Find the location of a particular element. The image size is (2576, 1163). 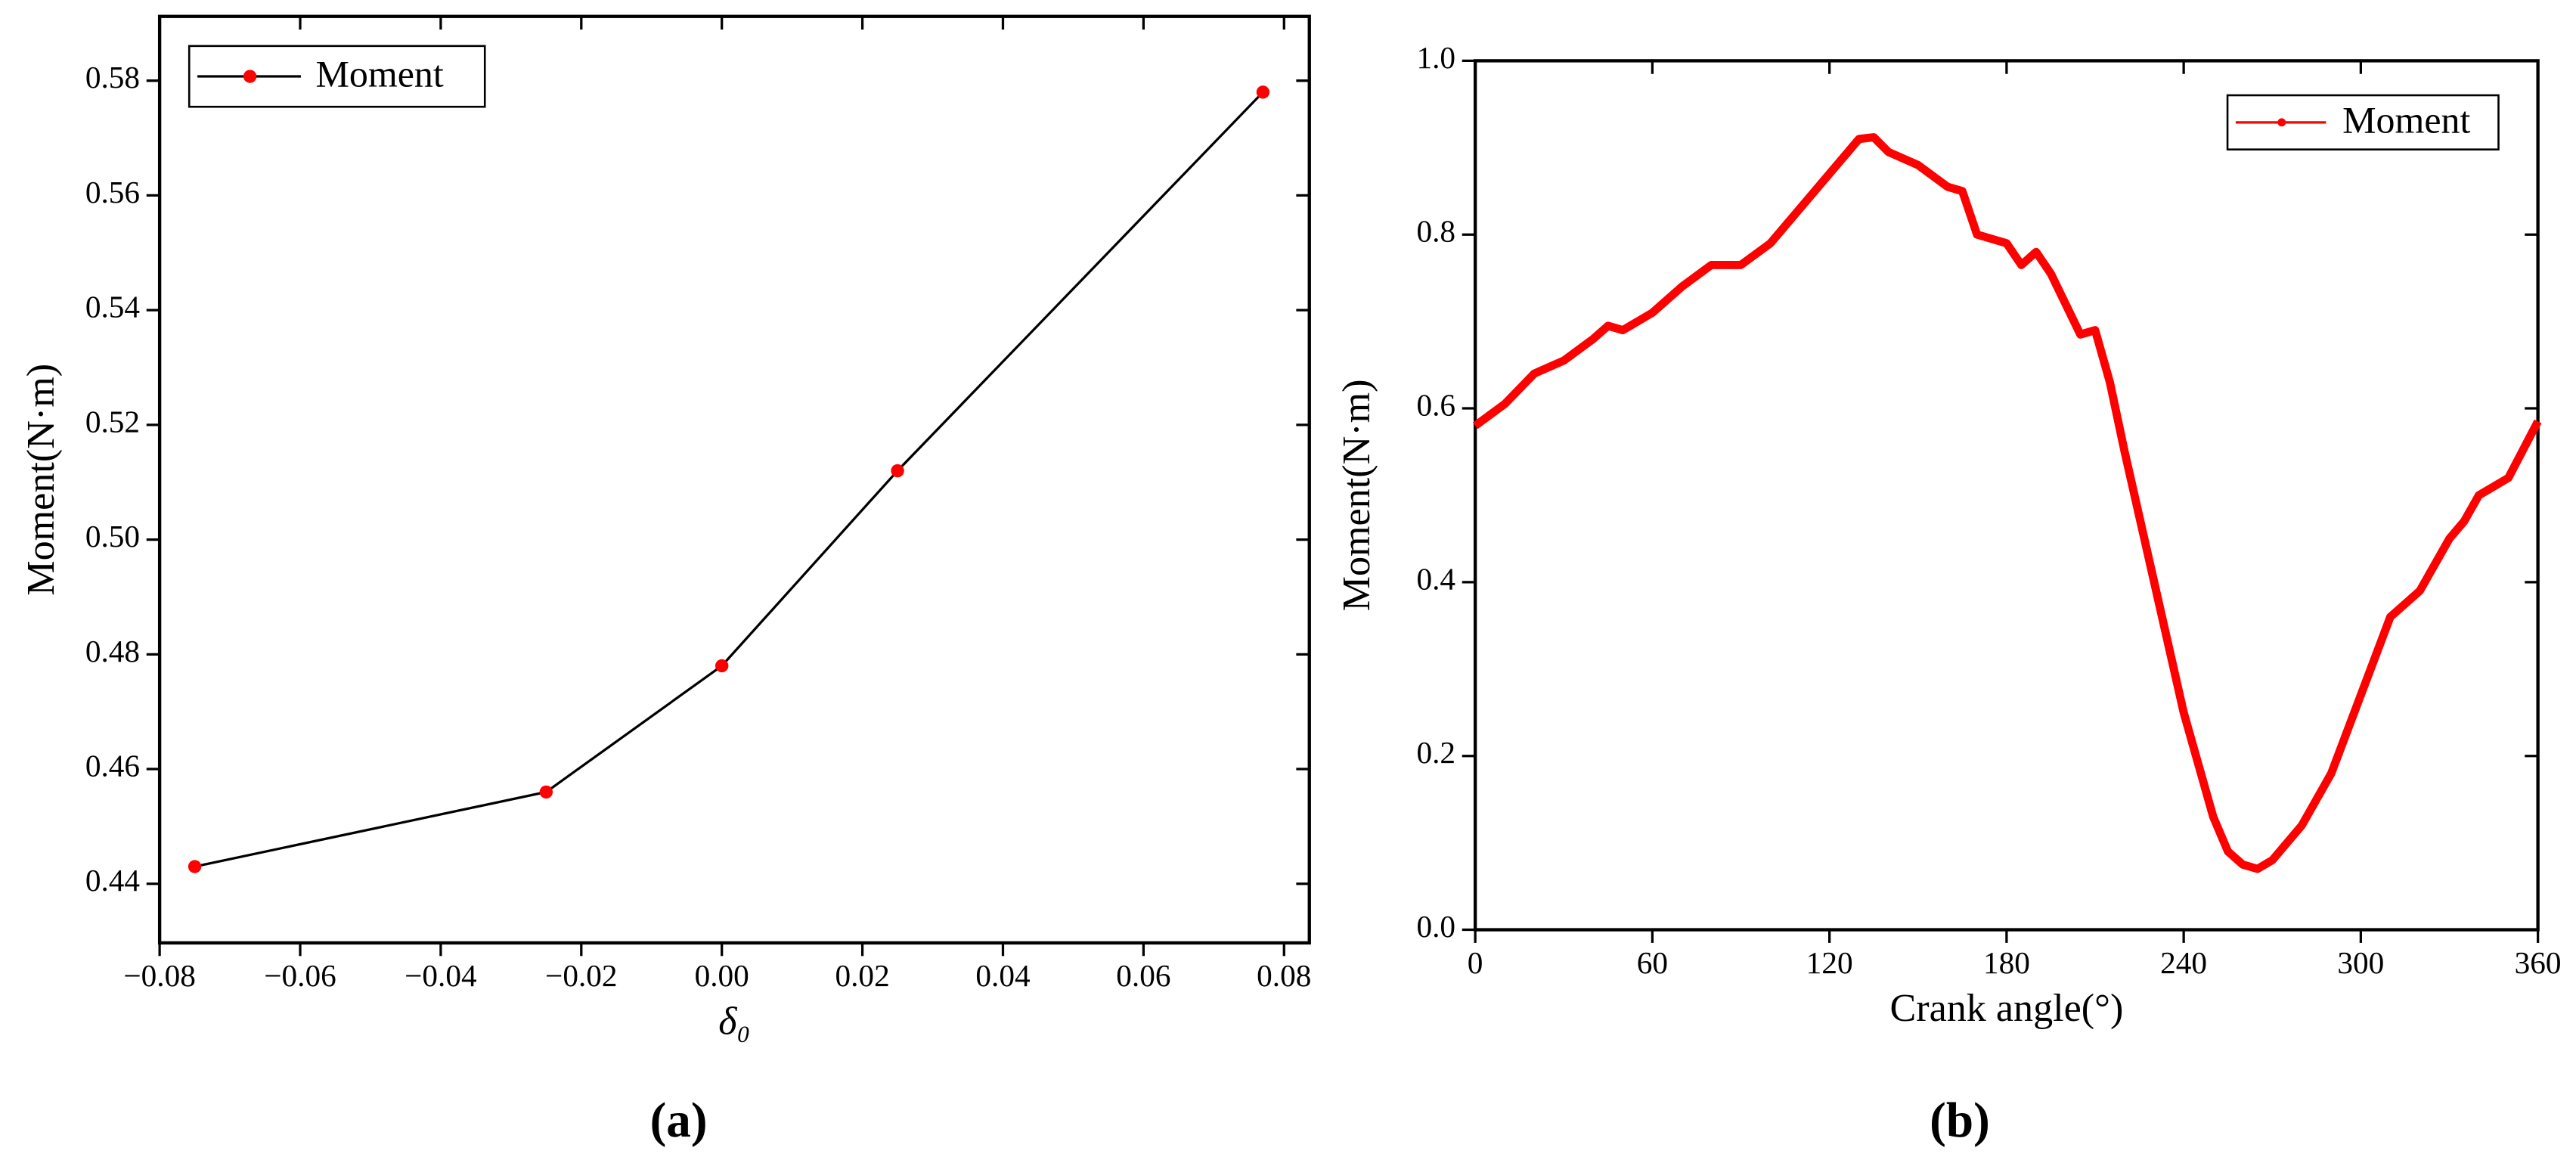

y-tick-label: 0.8 is located at coordinates (1435, 231).